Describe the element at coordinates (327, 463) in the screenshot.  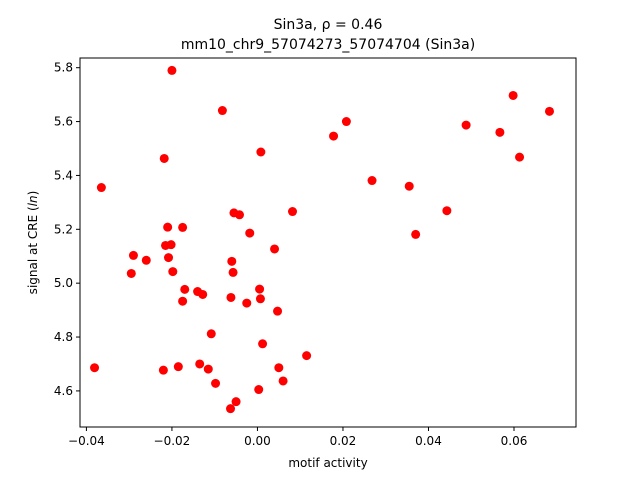
I see `x-axis-label: motif activity` at that location.